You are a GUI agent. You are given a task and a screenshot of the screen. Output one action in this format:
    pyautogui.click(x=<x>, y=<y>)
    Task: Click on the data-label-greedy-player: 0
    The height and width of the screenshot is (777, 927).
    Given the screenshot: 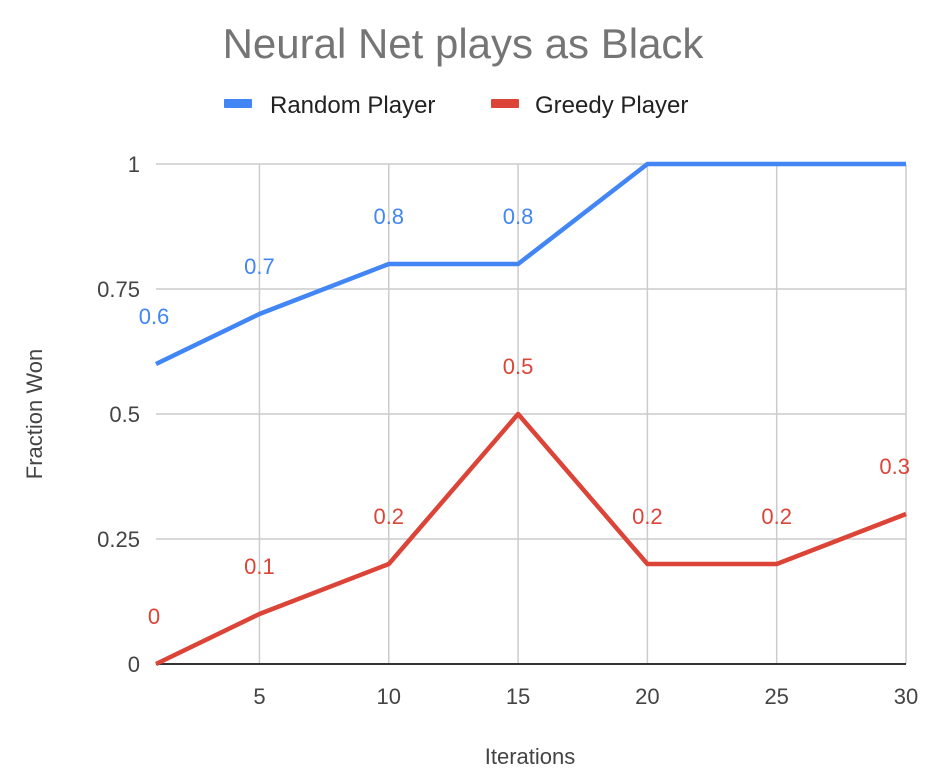 What is the action you would take?
    pyautogui.click(x=154, y=616)
    